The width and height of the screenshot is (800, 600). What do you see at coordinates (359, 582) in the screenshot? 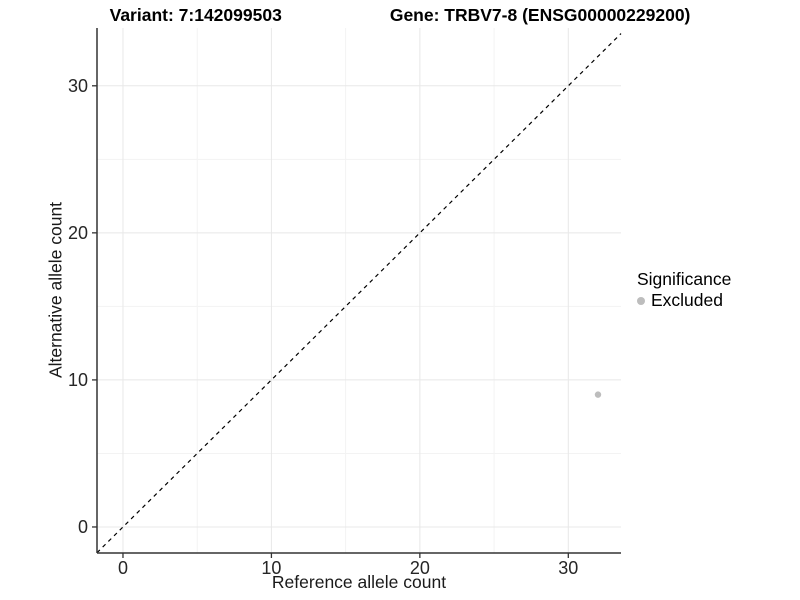
I see `x-axis-title: Reference allele count` at bounding box center [359, 582].